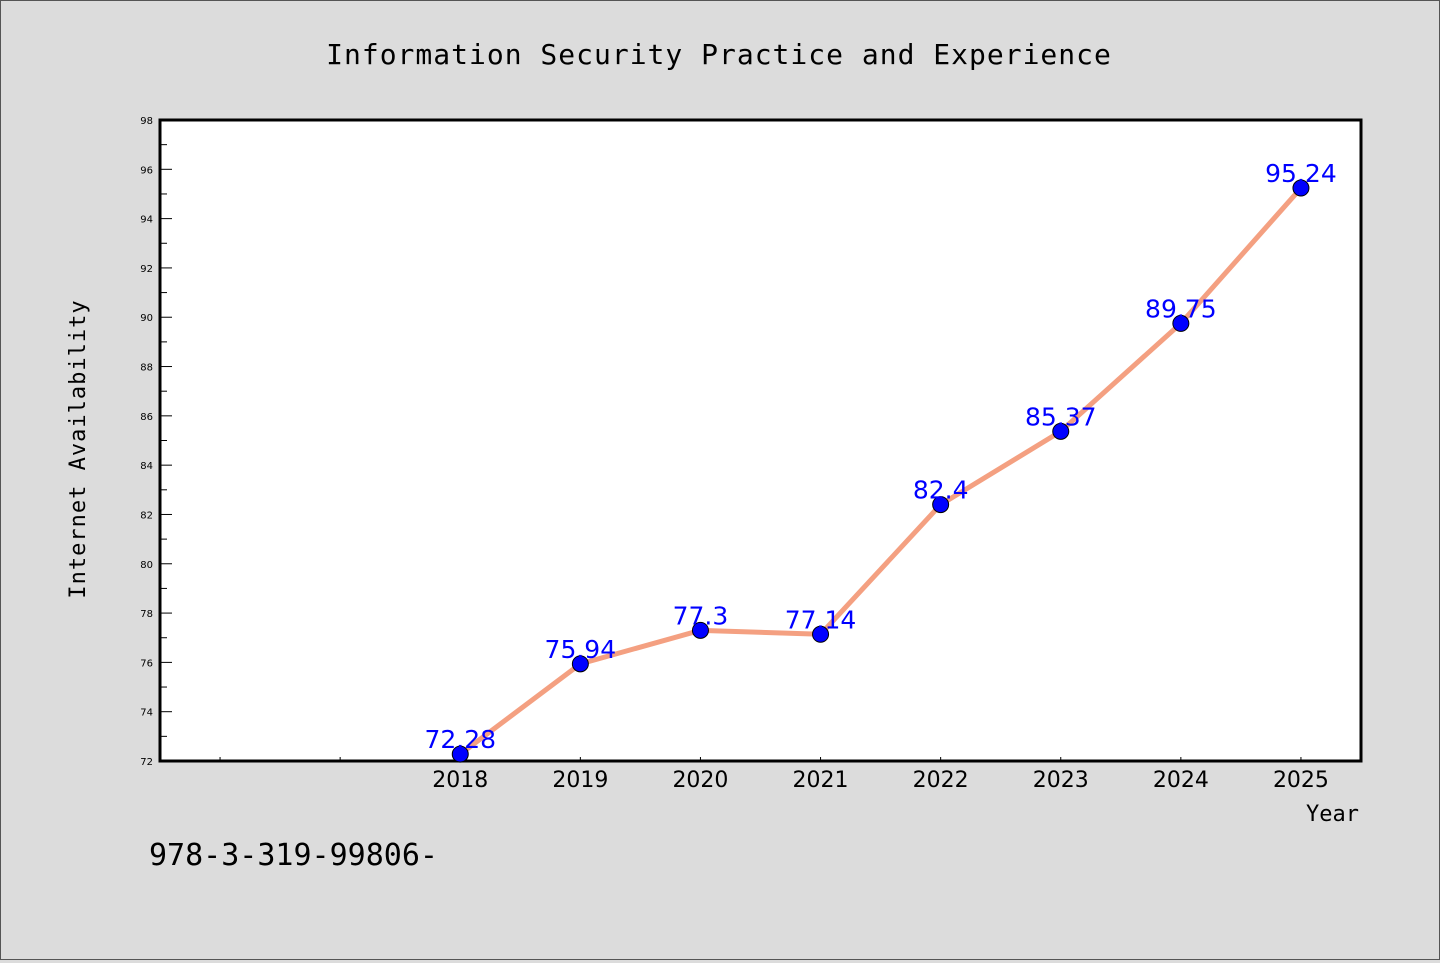 This screenshot has height=963, width=1440. What do you see at coordinates (146, 318) in the screenshot?
I see `y-tick-label: 90` at bounding box center [146, 318].